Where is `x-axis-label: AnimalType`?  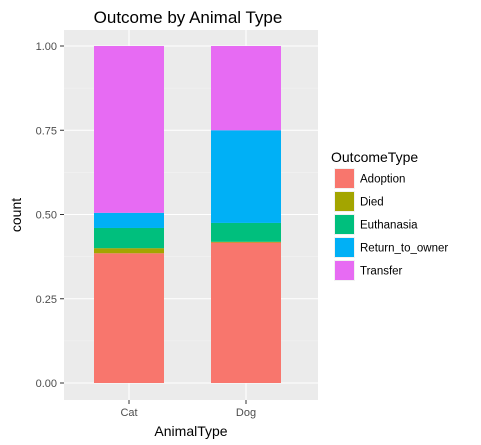 x-axis-label: AnimalType is located at coordinates (190, 431).